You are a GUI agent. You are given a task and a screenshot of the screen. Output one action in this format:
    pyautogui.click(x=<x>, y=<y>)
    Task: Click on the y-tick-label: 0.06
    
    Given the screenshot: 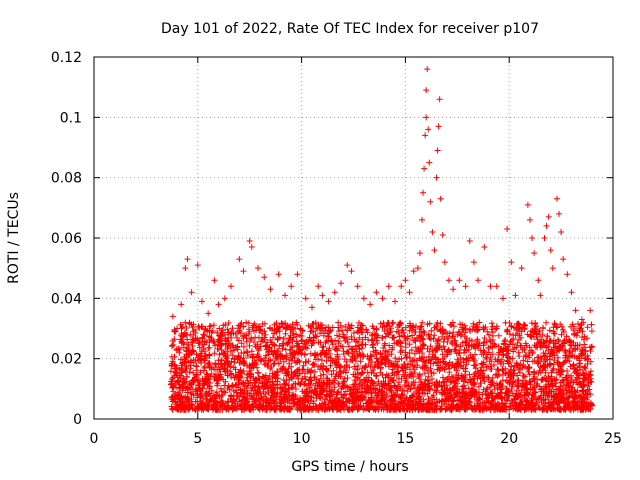 What is the action you would take?
    pyautogui.click(x=66, y=239)
    